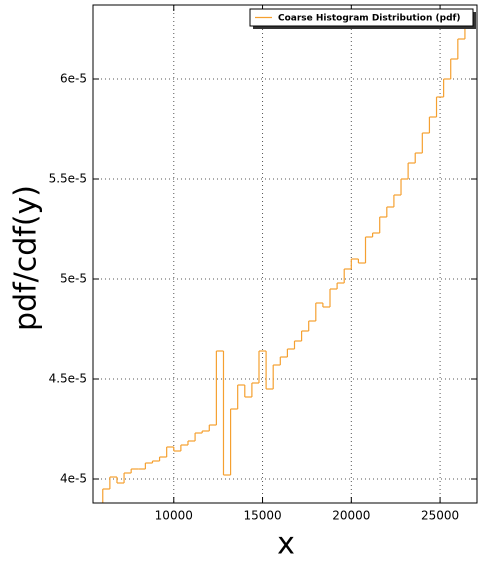  I want to click on legend-box, so click(361, 17).